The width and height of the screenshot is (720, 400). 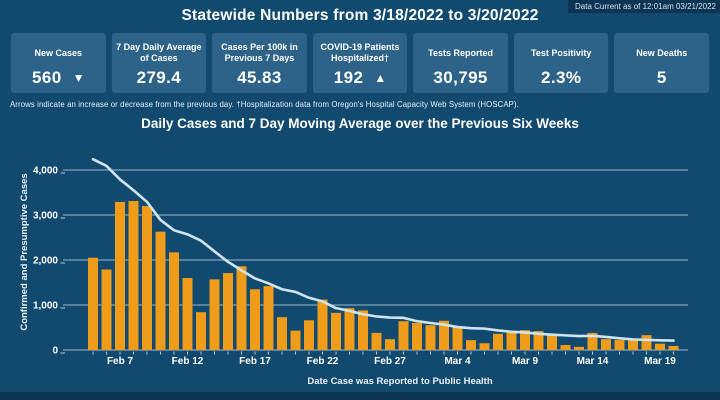 I want to click on stat-card-value: 30,795, so click(x=460, y=77).